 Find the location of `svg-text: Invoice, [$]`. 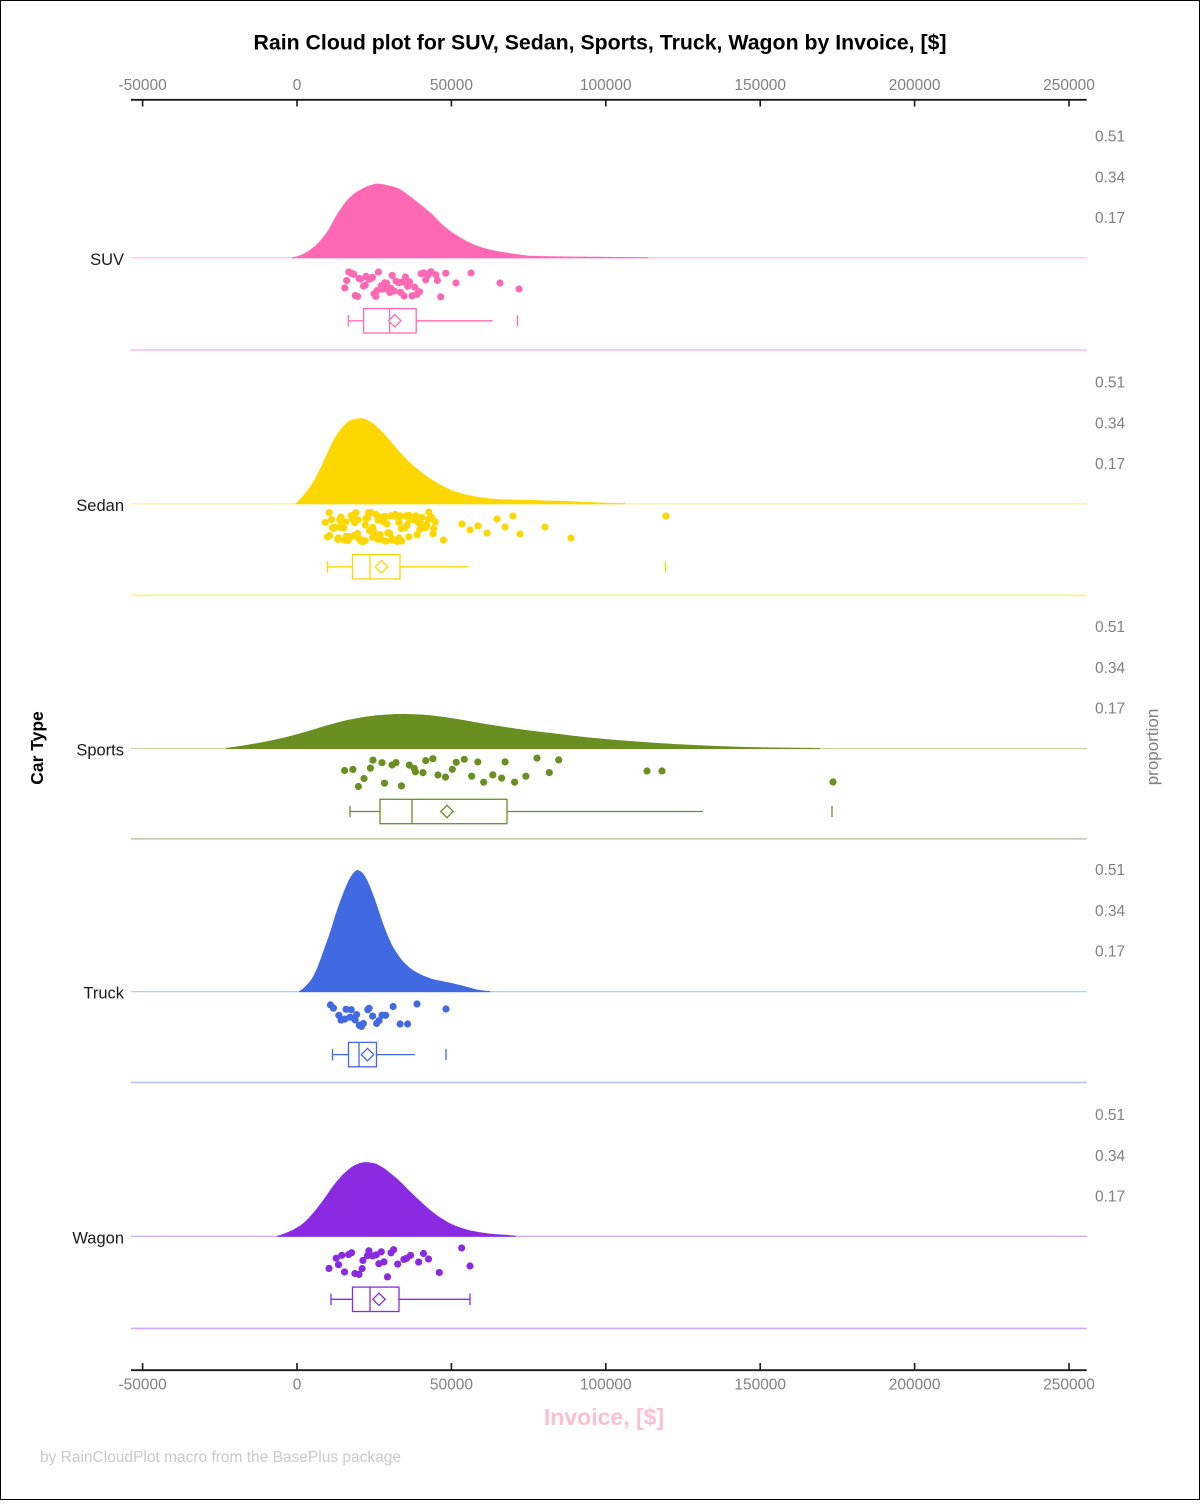

svg-text: Invoice, [$] is located at coordinates (604, 1417).